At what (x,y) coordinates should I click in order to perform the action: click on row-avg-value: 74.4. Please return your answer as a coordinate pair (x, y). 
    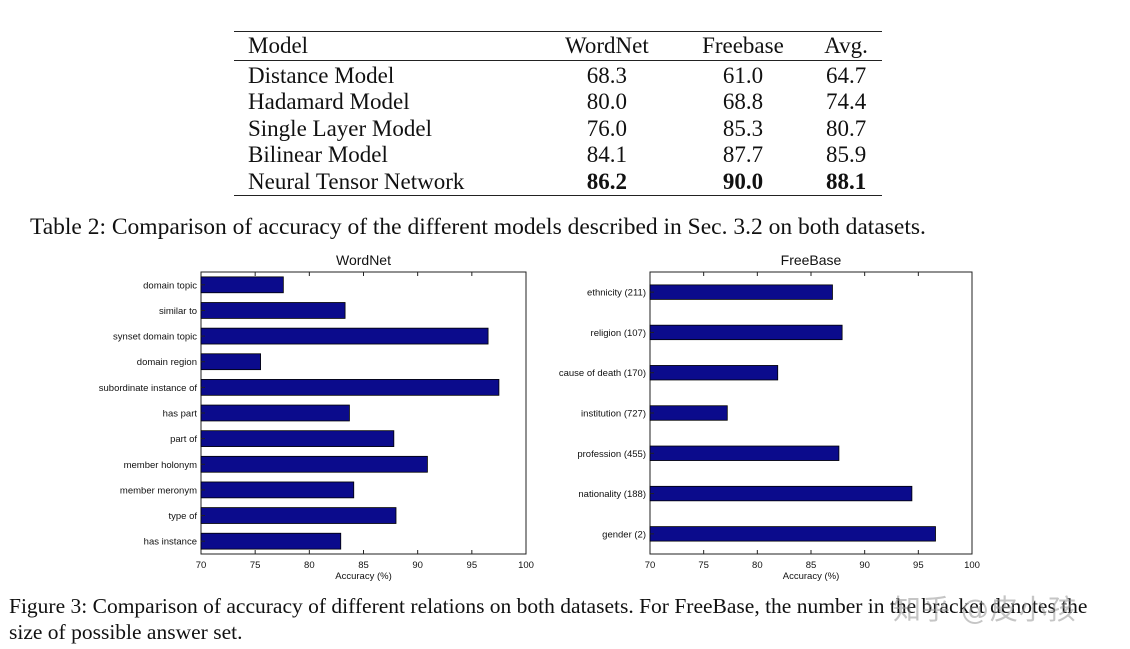
    Looking at the image, I should click on (846, 101).